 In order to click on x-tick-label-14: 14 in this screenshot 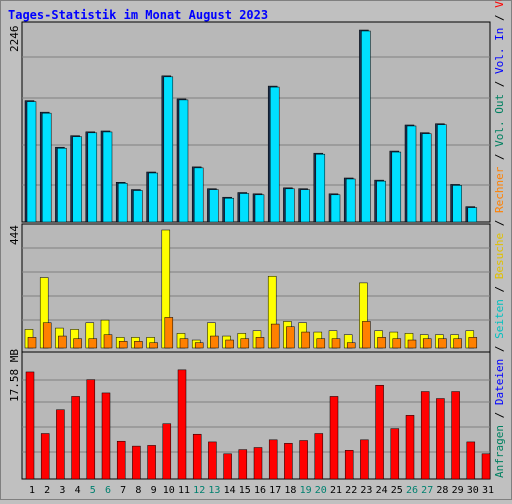, I will do `click(230, 490)`.